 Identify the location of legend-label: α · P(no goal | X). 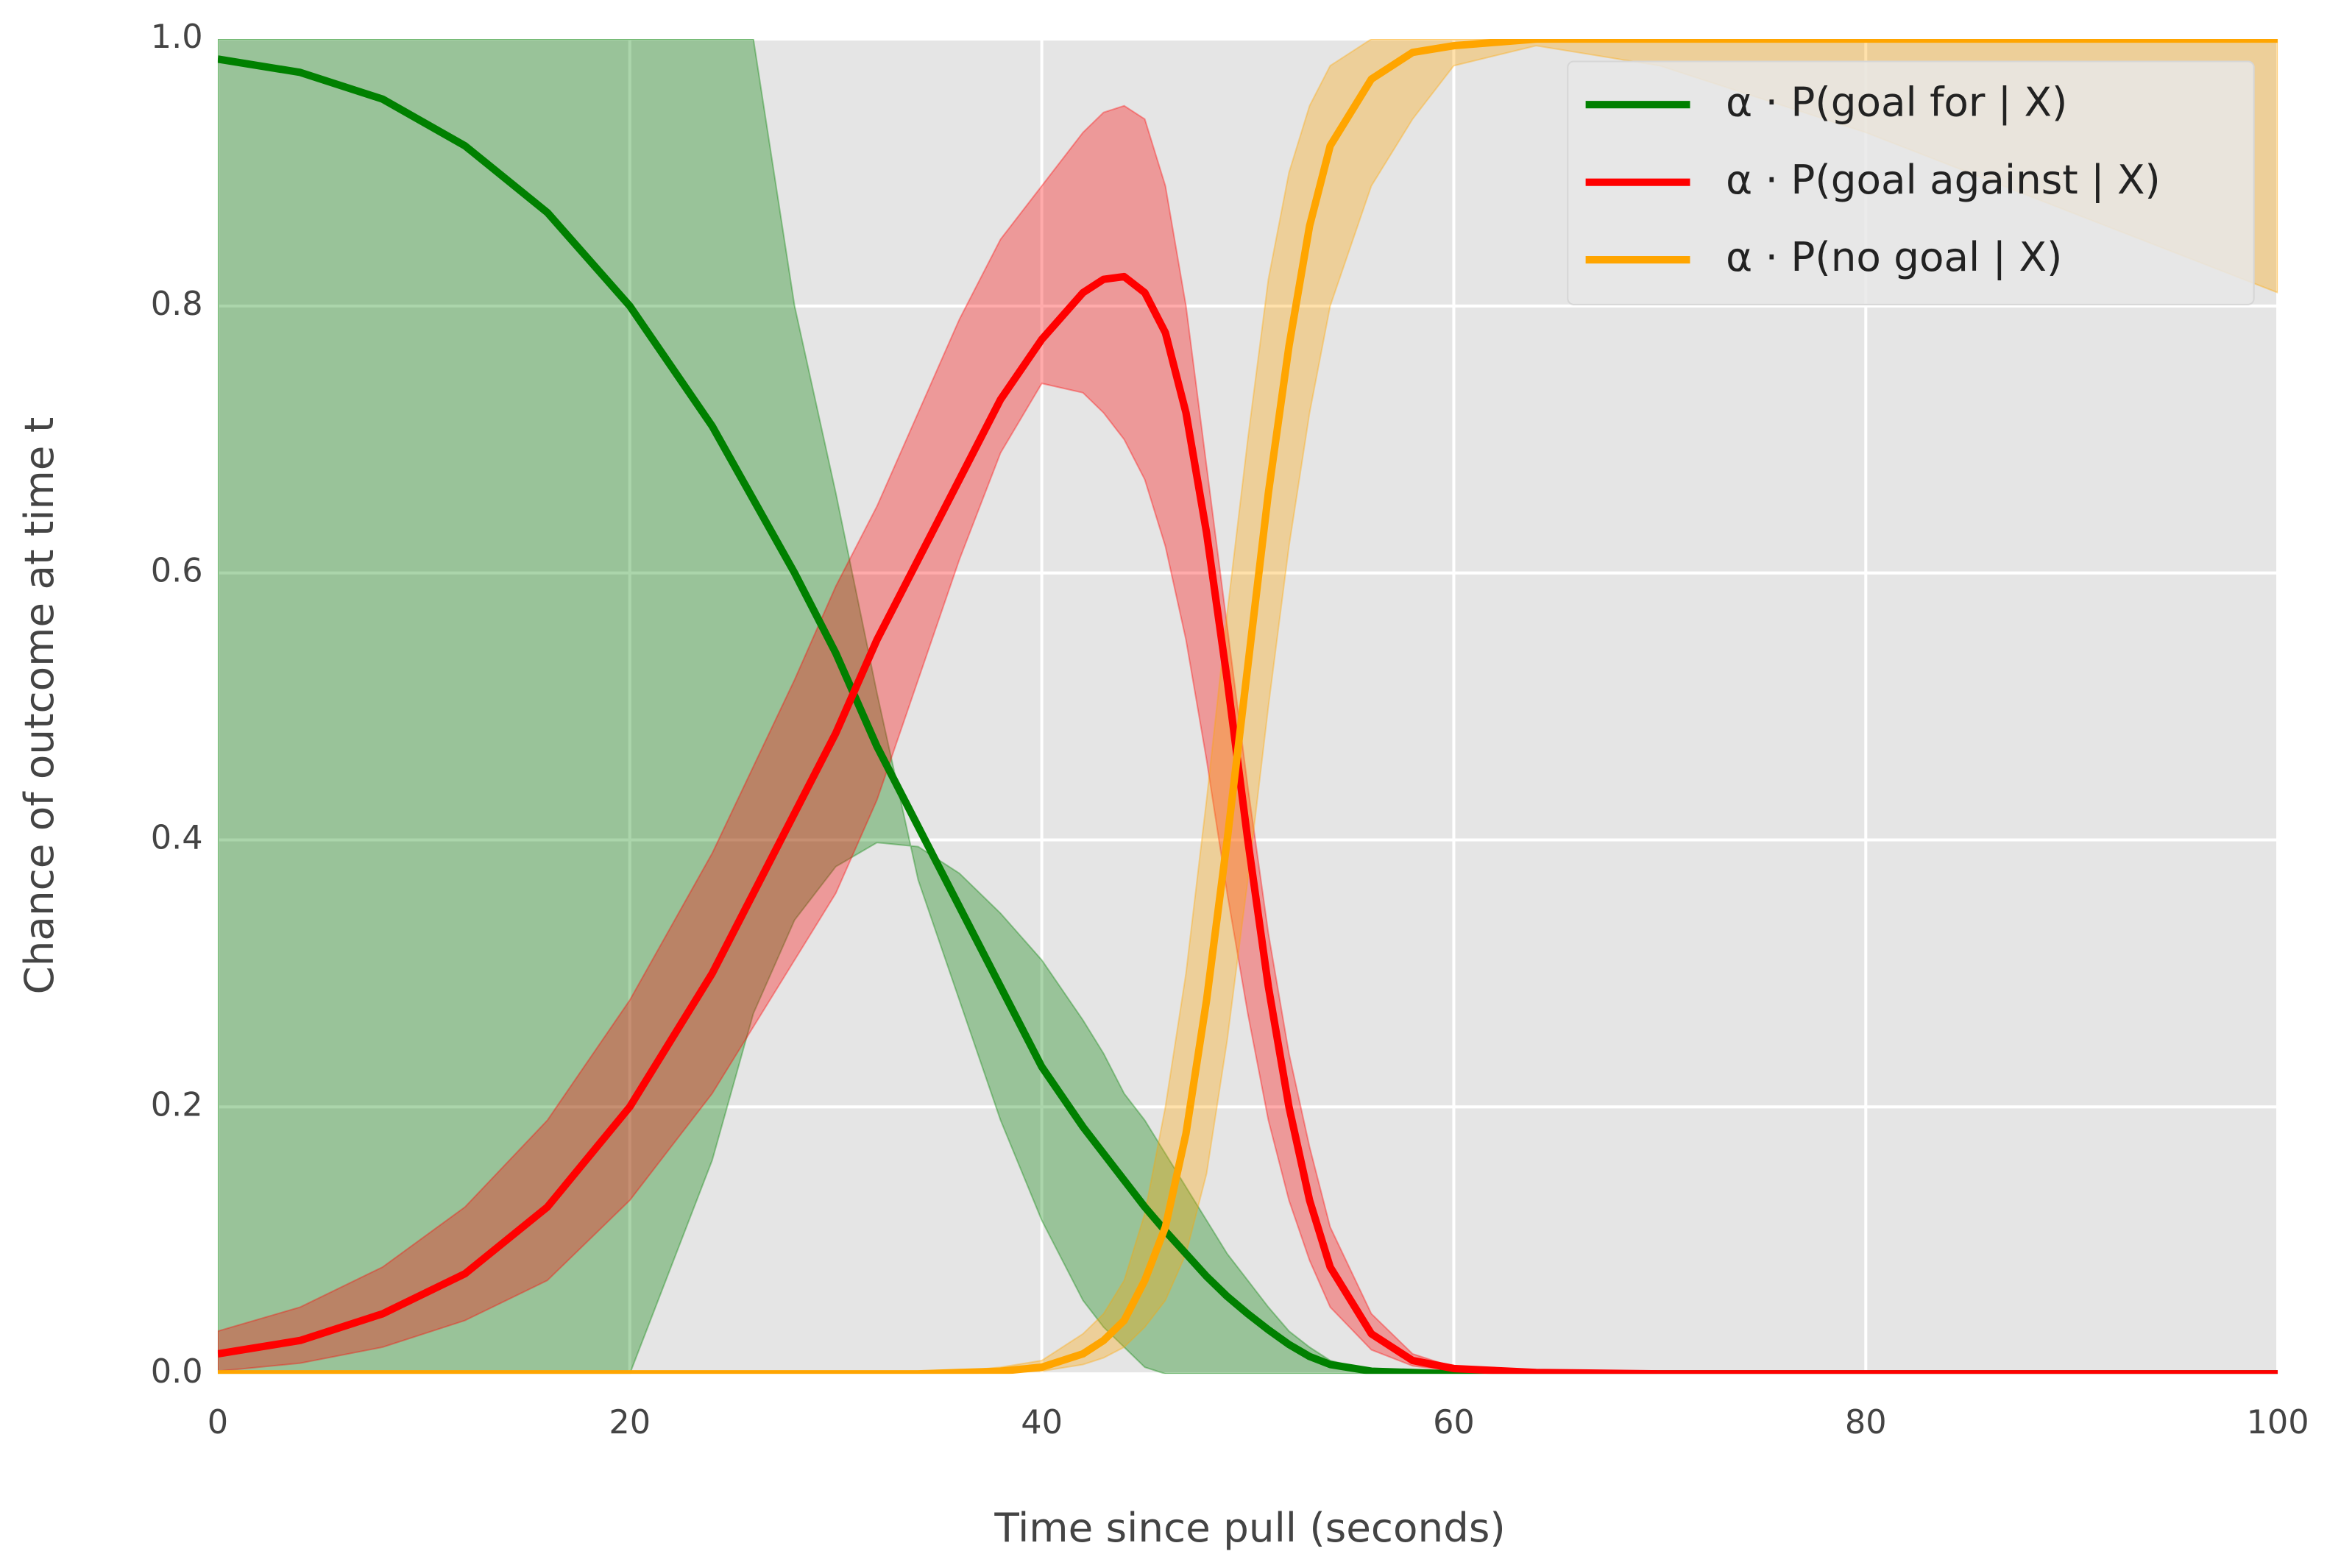
(1894, 257).